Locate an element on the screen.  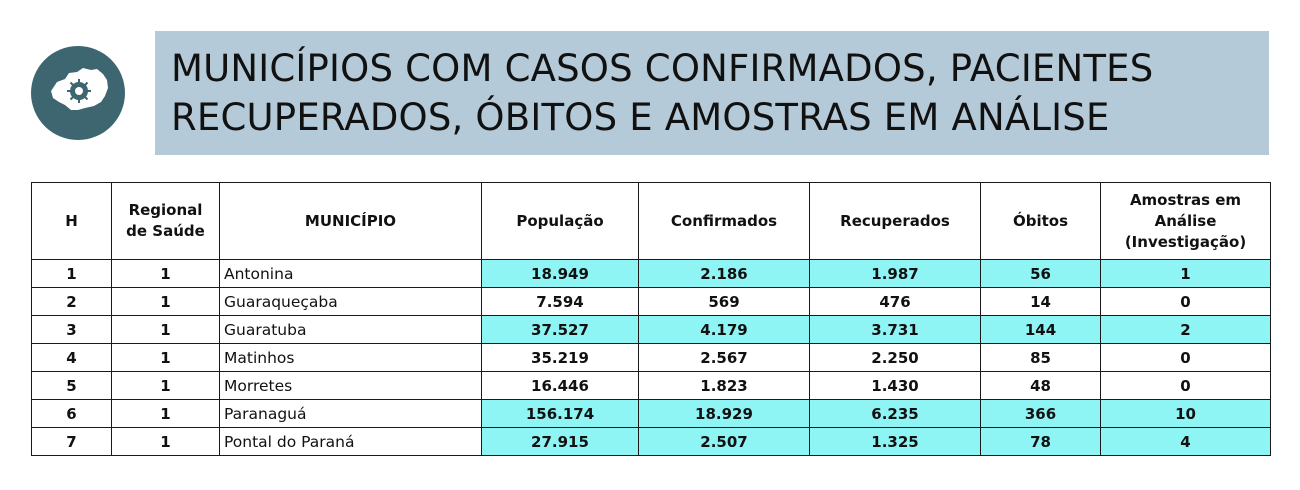
header-amostras-line3: (Investigação) is located at coordinates (1185, 241).